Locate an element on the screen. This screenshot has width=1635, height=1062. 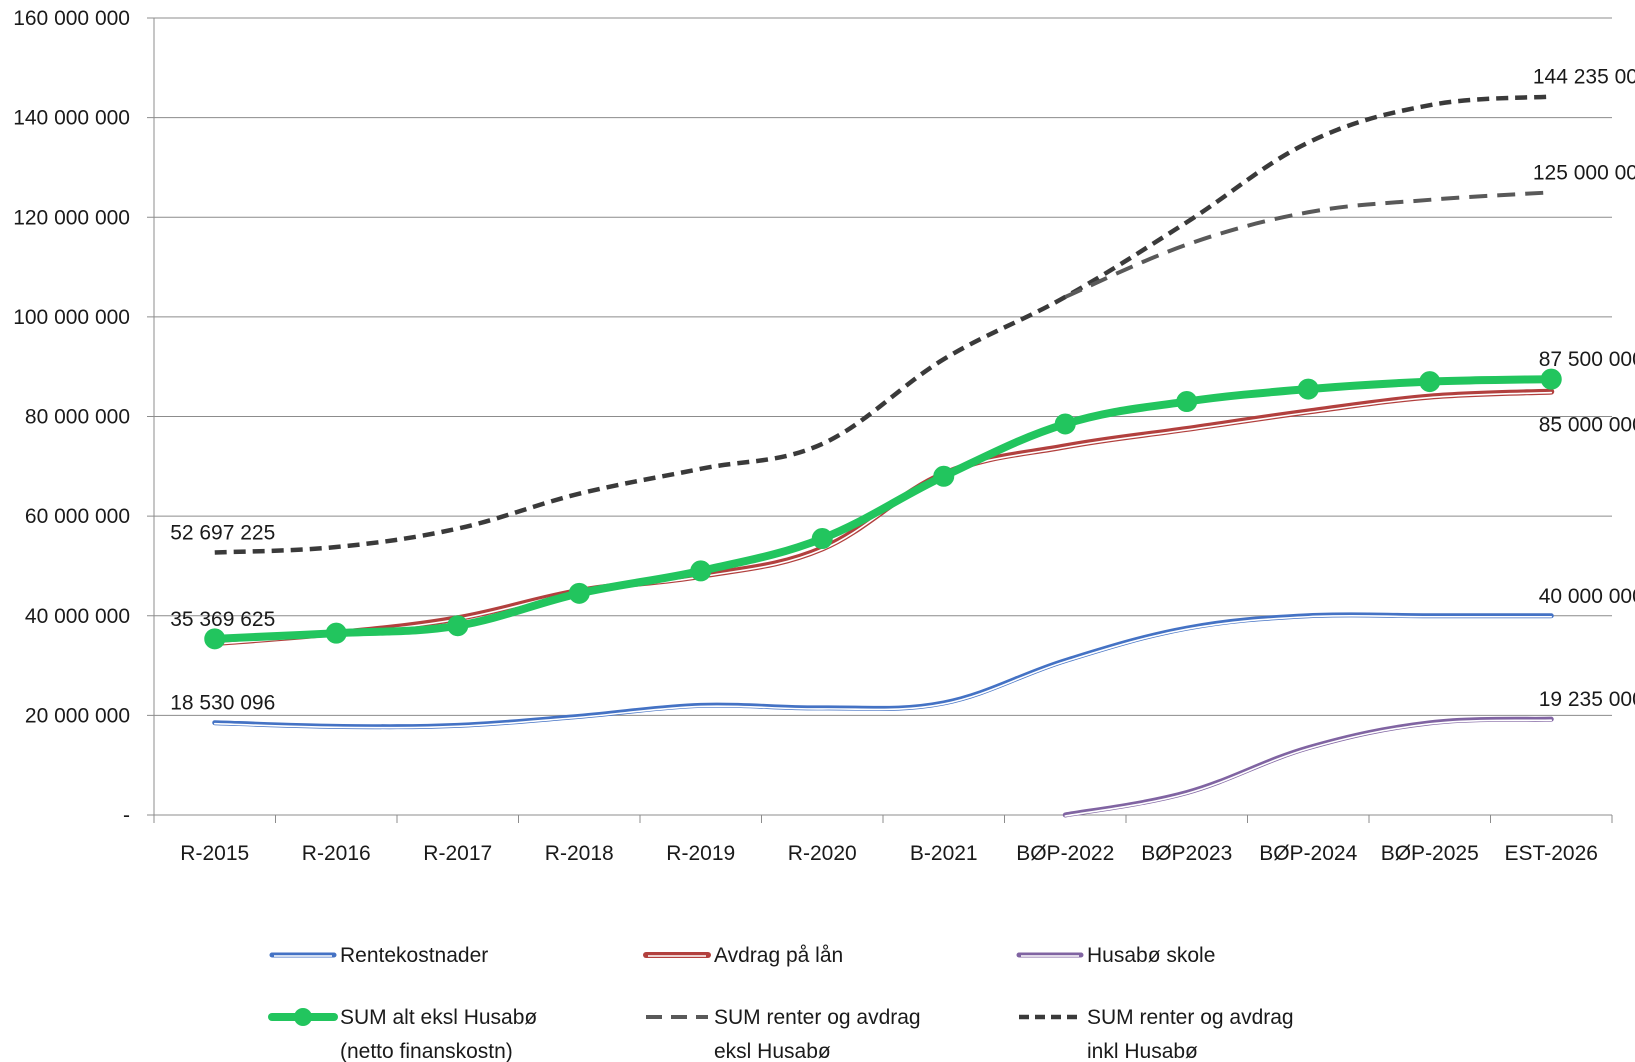
x-tick-label: EST-2026 is located at coordinates (1551, 853).